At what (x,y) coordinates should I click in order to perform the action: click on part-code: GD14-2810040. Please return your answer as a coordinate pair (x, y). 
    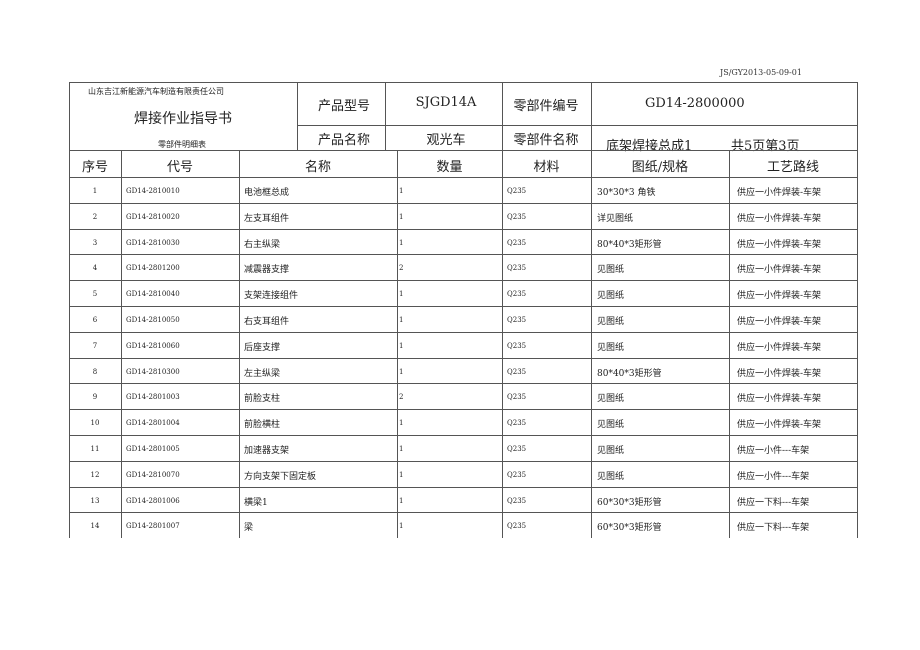
    Looking at the image, I should click on (153, 294).